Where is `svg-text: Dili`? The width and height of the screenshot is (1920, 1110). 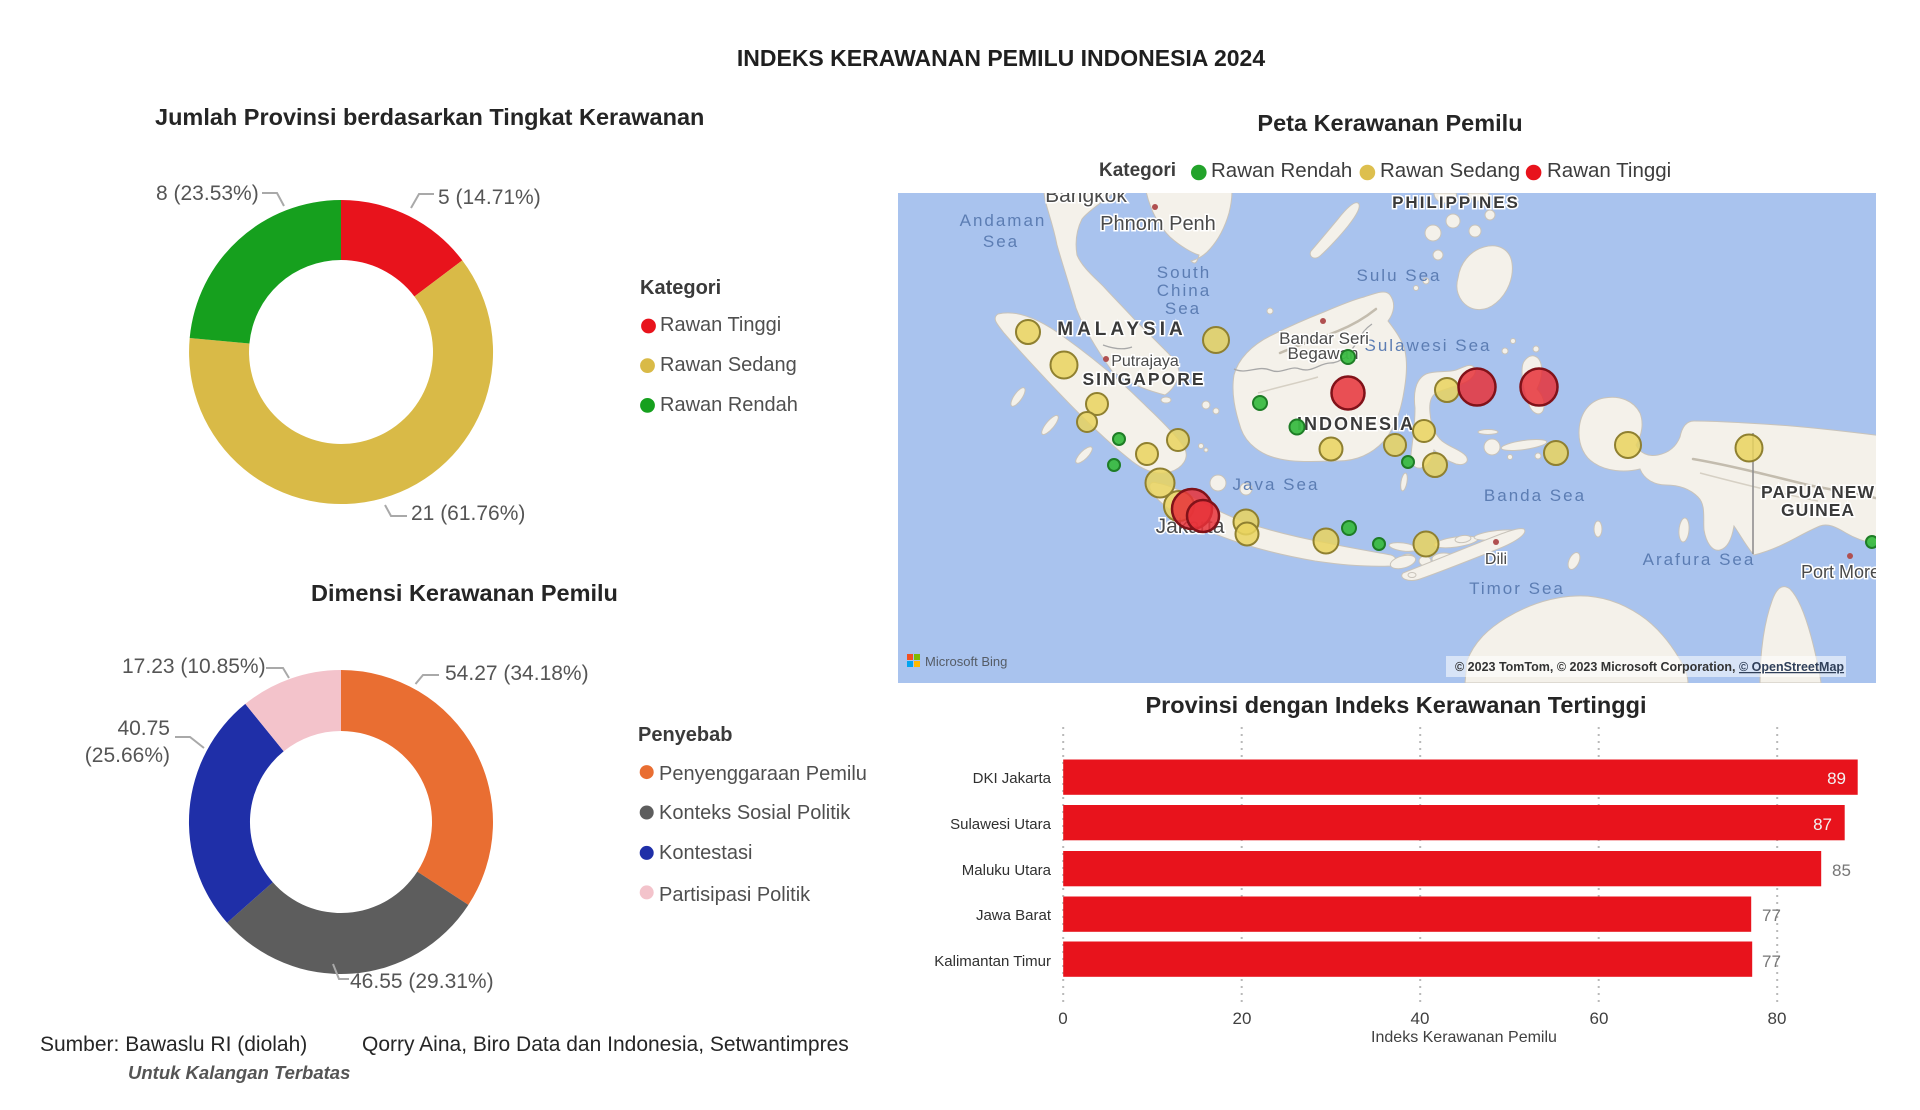 svg-text: Dili is located at coordinates (1496, 559).